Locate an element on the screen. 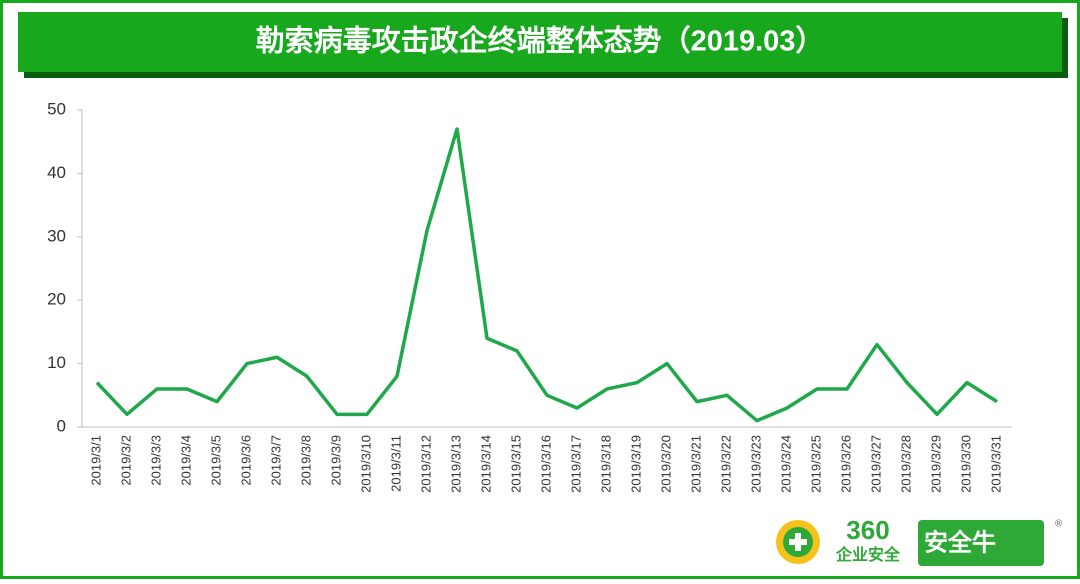 This screenshot has width=1080, height=584. x-tick-label: 2019/3/25 is located at coordinates (815, 464).